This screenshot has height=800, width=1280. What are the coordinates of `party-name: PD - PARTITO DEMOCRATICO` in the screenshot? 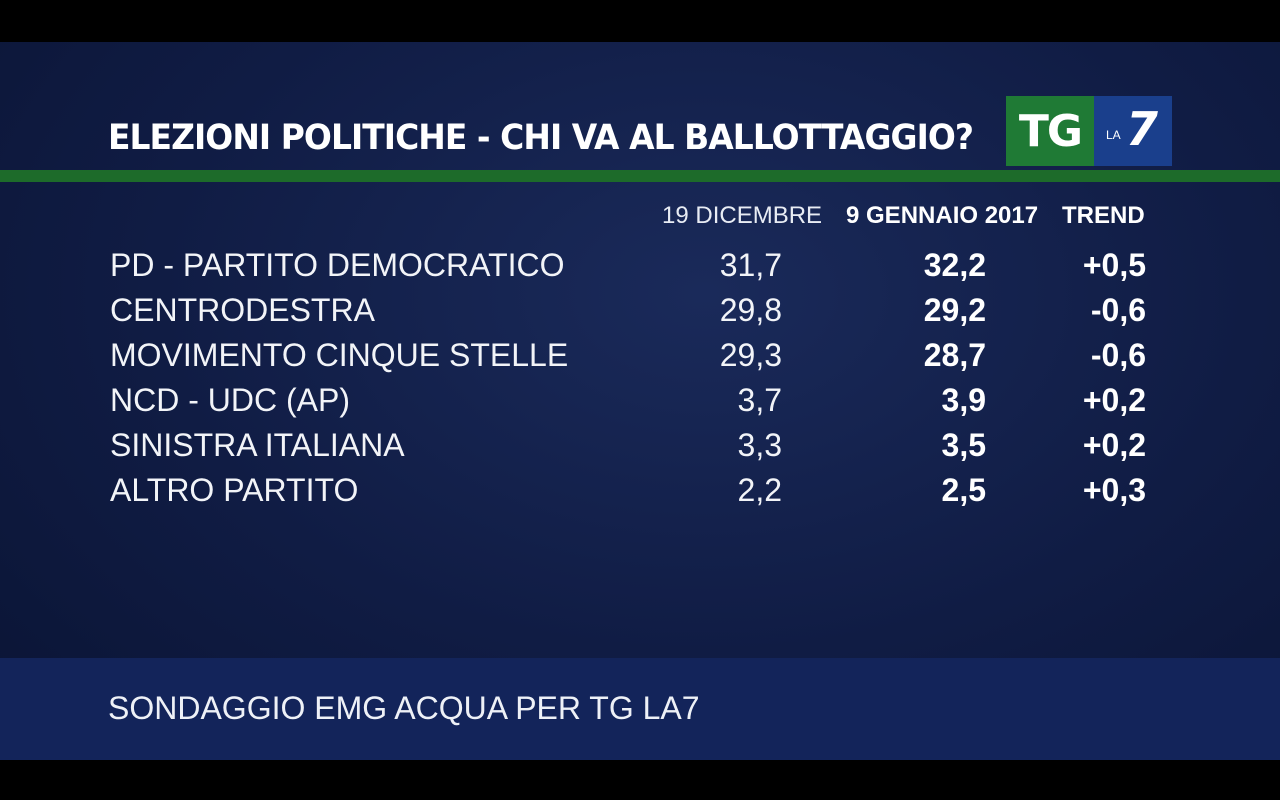 It's located at (337, 265).